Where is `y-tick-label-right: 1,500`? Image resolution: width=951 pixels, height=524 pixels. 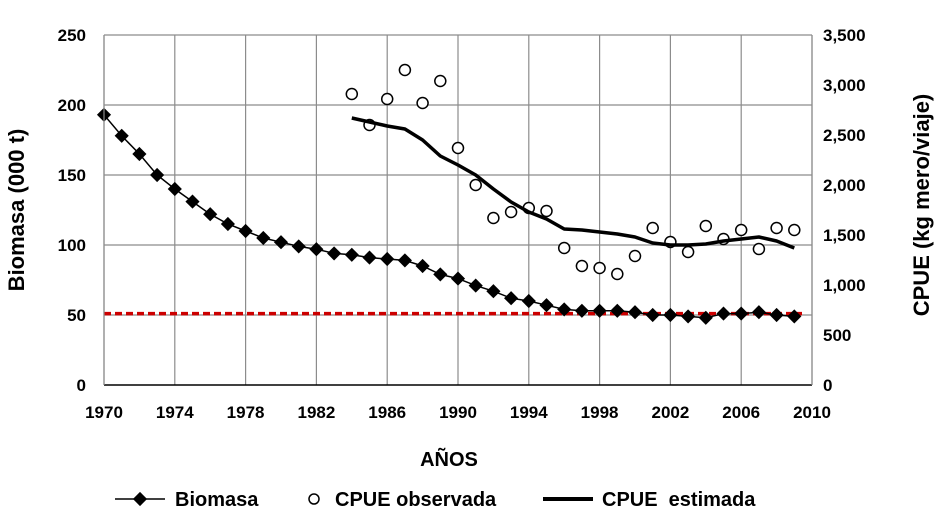
y-tick-label-right: 1,500 is located at coordinates (844, 235).